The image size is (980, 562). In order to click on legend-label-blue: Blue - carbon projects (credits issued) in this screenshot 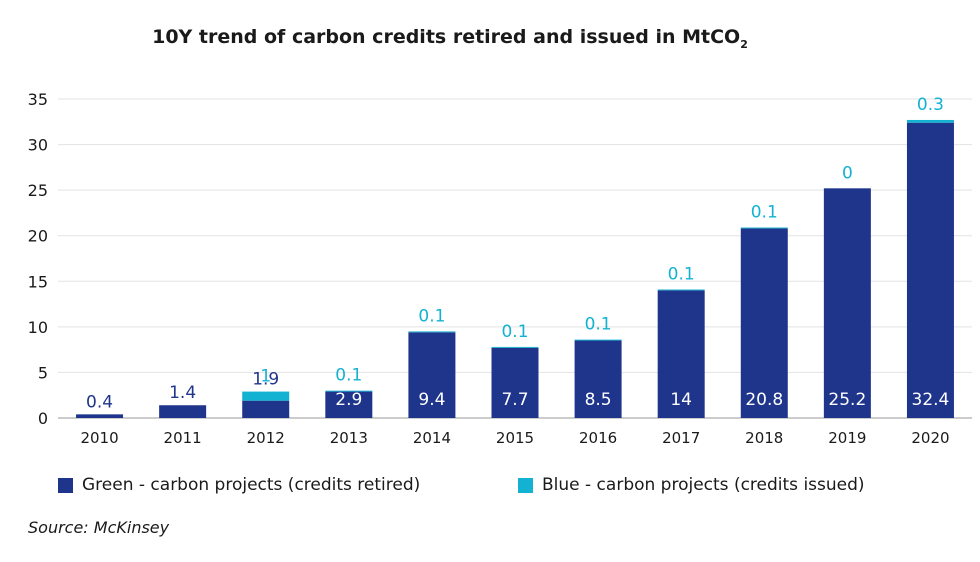, I will do `click(703, 485)`.